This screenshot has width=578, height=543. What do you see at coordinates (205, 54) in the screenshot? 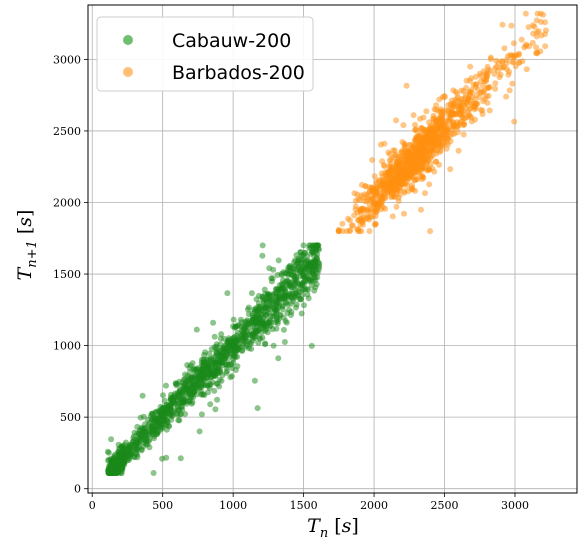
I see `legend-box` at bounding box center [205, 54].